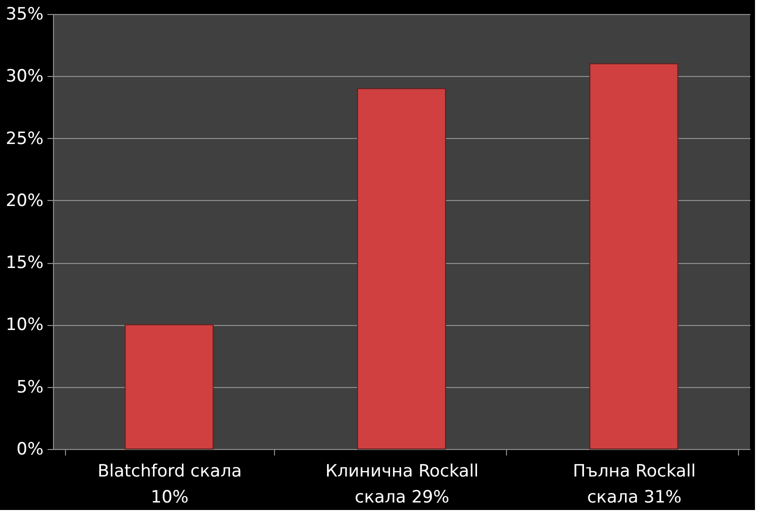  I want to click on y-tick-label: 5%, so click(30, 387).